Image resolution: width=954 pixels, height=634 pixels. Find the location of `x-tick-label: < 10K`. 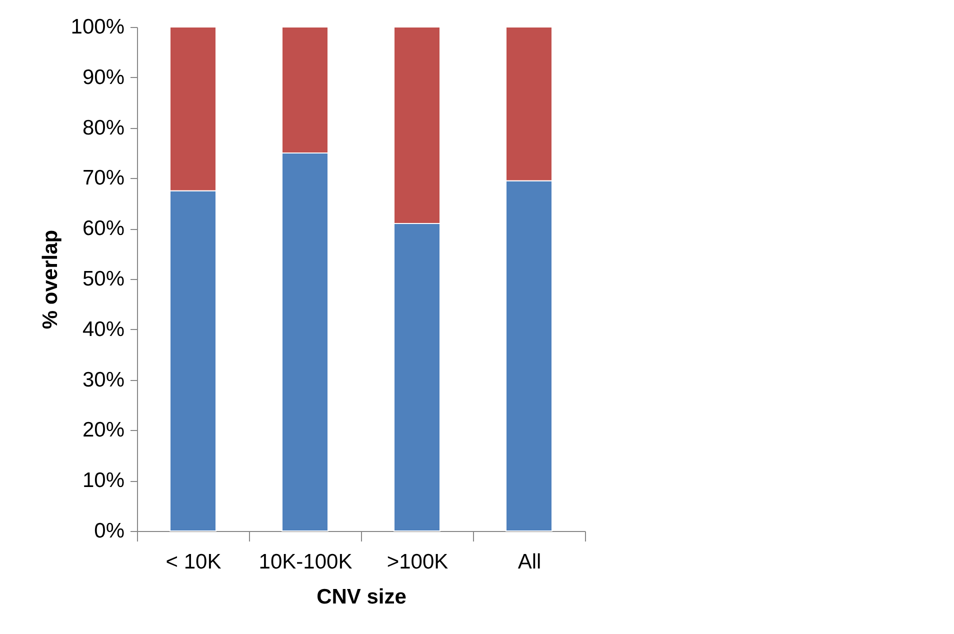

x-tick-label: < 10K is located at coordinates (194, 562).